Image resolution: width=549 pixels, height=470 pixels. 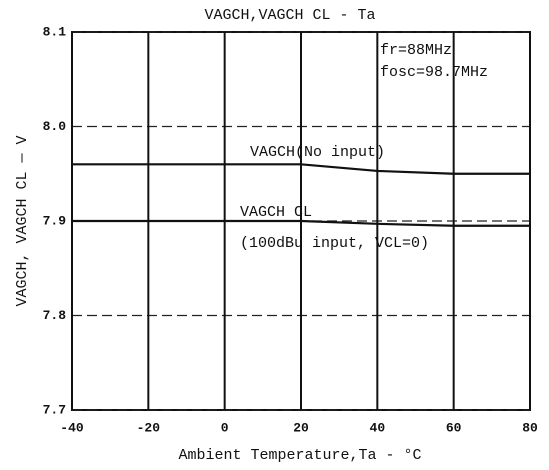 I want to click on x-tick-label: -20, so click(x=149, y=427).